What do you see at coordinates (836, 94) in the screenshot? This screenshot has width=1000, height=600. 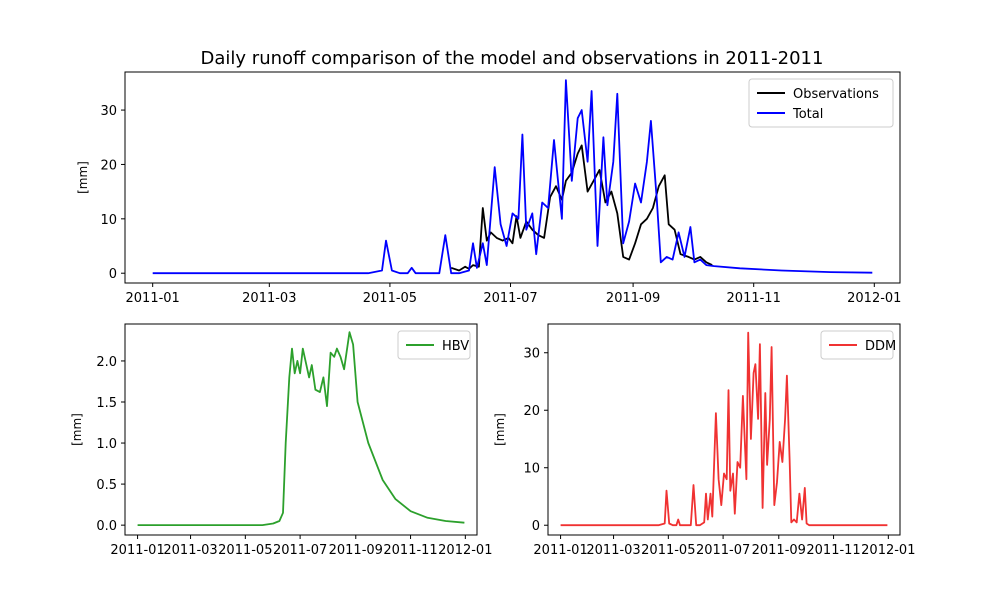 I see `legend-label-observations: Observations` at bounding box center [836, 94].